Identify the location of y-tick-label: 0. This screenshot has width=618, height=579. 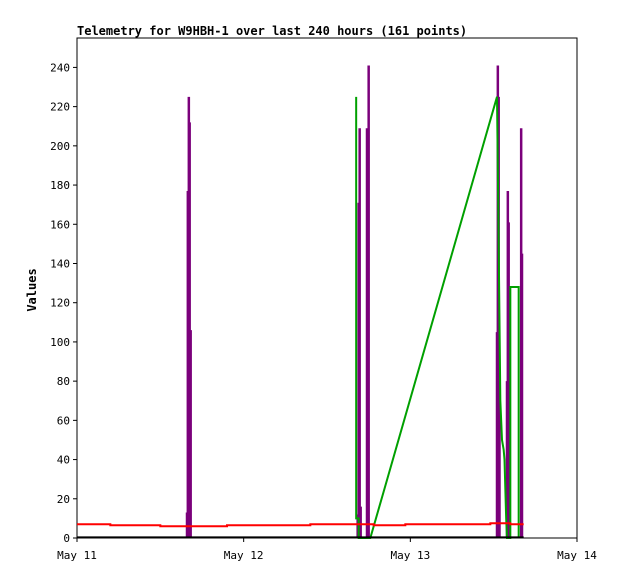
(66, 538).